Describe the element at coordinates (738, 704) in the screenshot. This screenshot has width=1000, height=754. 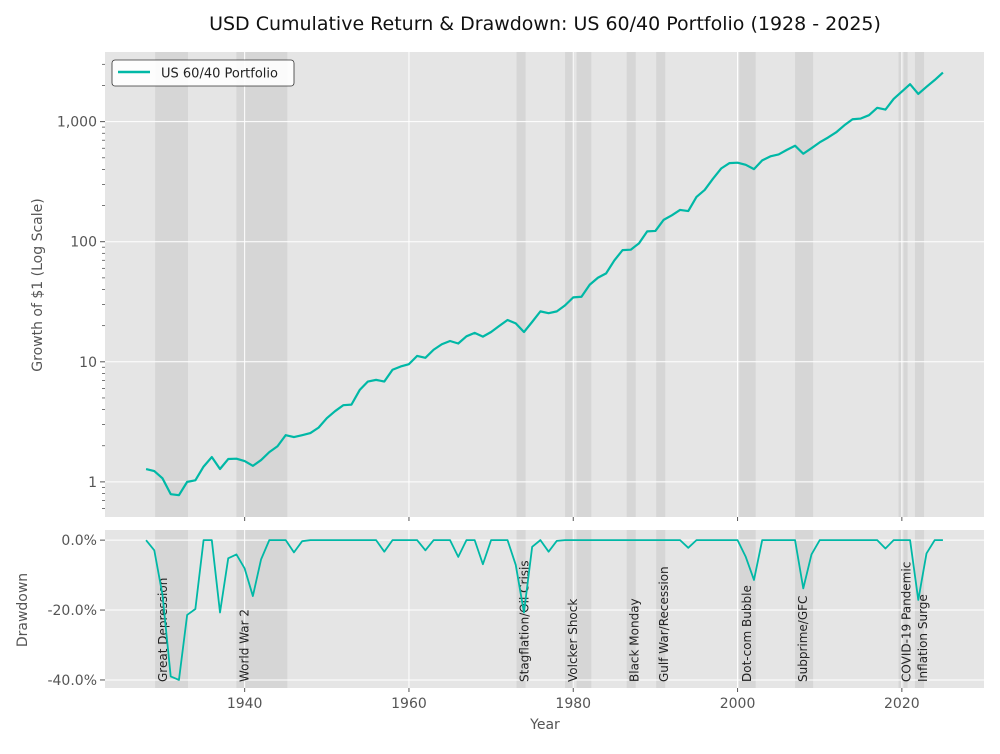
I see `x-tick-label: 2000` at that location.